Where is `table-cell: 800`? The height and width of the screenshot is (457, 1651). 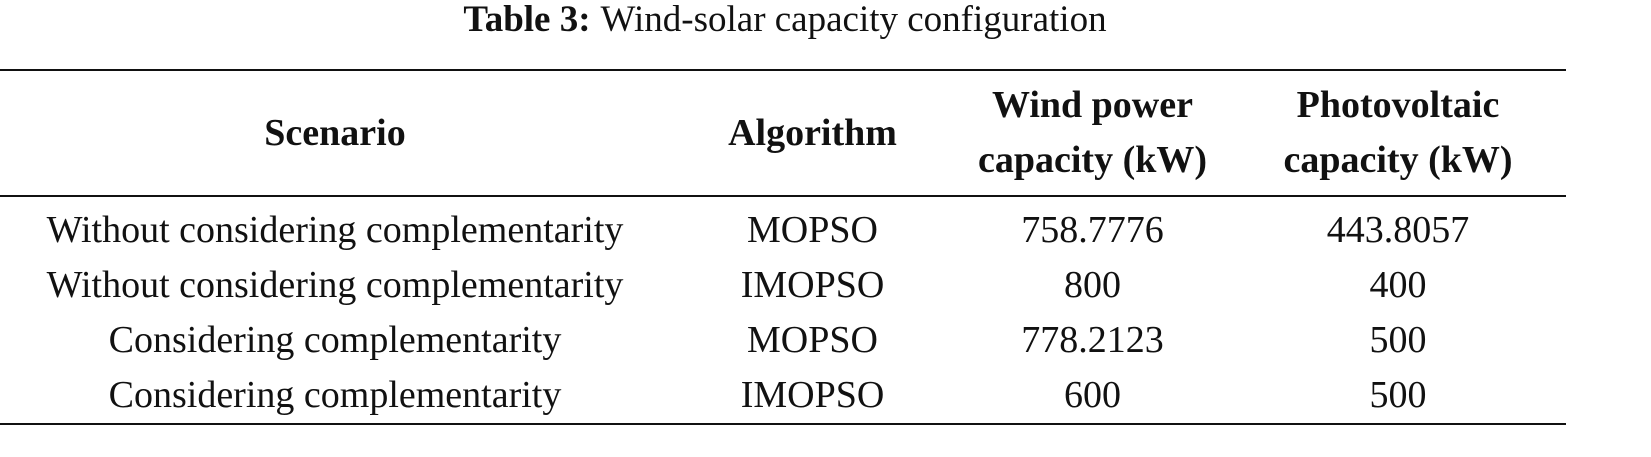
table-cell: 800 is located at coordinates (1092, 285).